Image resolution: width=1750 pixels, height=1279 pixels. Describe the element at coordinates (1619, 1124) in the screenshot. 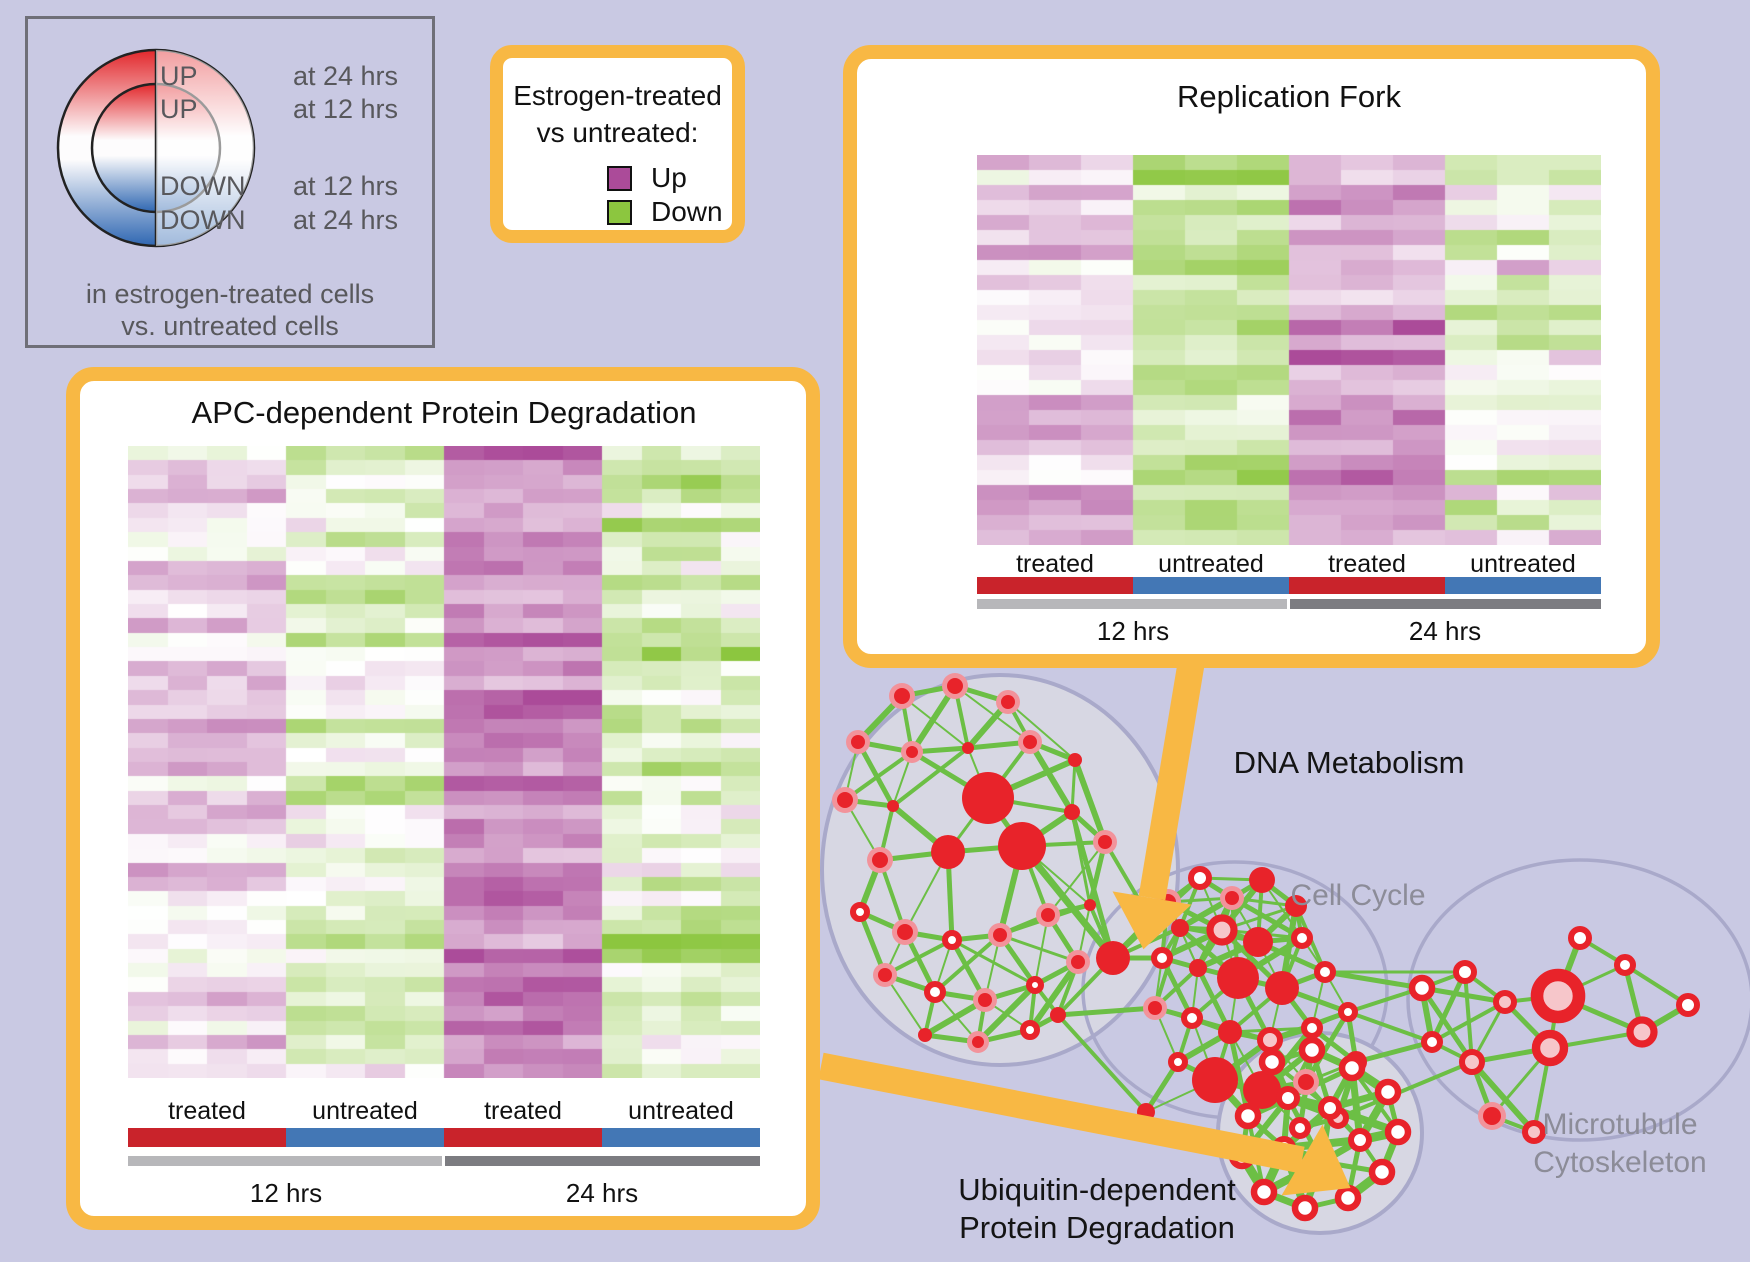

I see `cluster-label-microtubule-line1: Microtubule` at that location.